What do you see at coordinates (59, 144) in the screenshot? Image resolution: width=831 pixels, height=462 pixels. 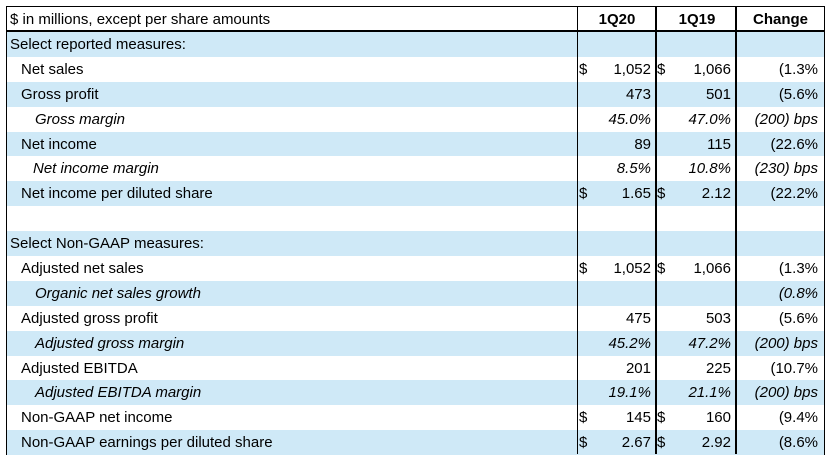 I see `row-label: Net income` at bounding box center [59, 144].